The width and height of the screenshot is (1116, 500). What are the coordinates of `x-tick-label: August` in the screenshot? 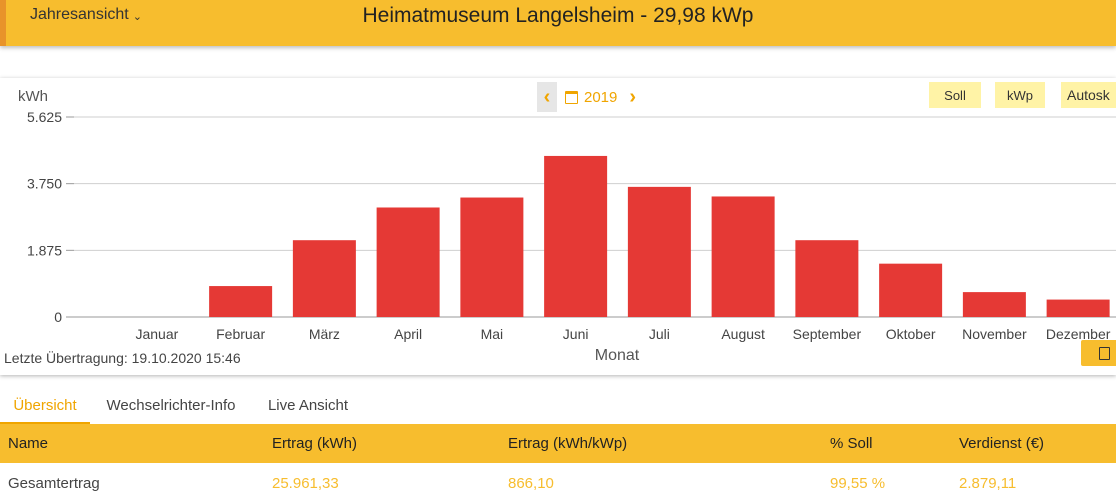 It's located at (743, 334).